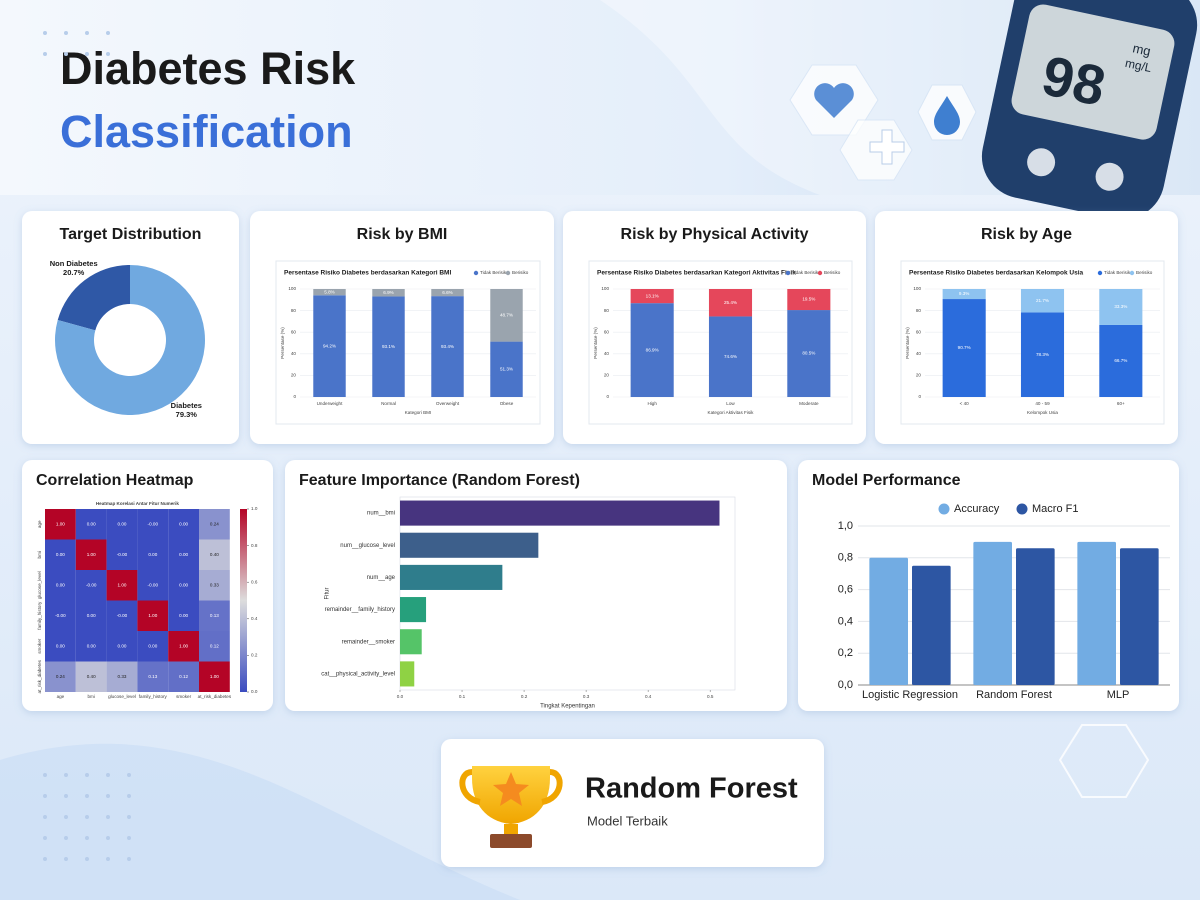 The width and height of the screenshot is (1200, 905). What do you see at coordinates (845, 653) in the screenshot?
I see `y-tick-label: 0,2` at bounding box center [845, 653].